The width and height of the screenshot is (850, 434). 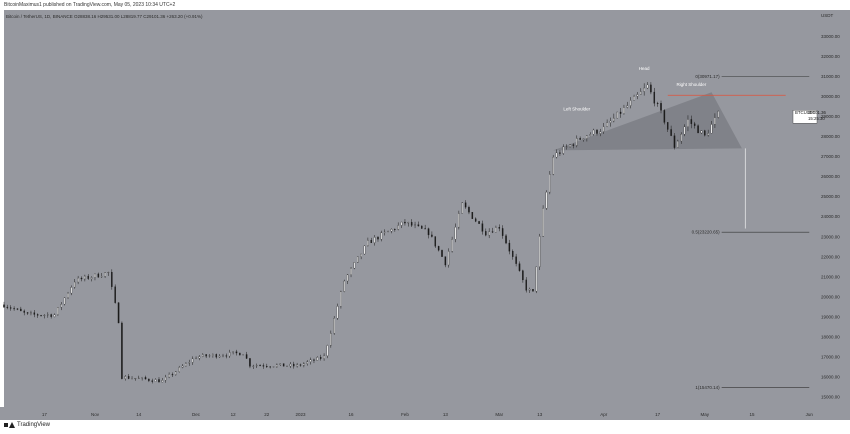 I want to click on x-tick-label: Dec, so click(x=196, y=414).